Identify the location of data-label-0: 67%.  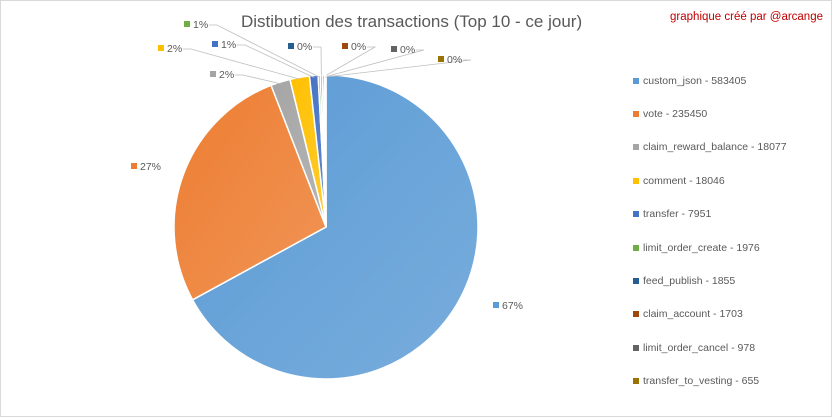
(512, 306).